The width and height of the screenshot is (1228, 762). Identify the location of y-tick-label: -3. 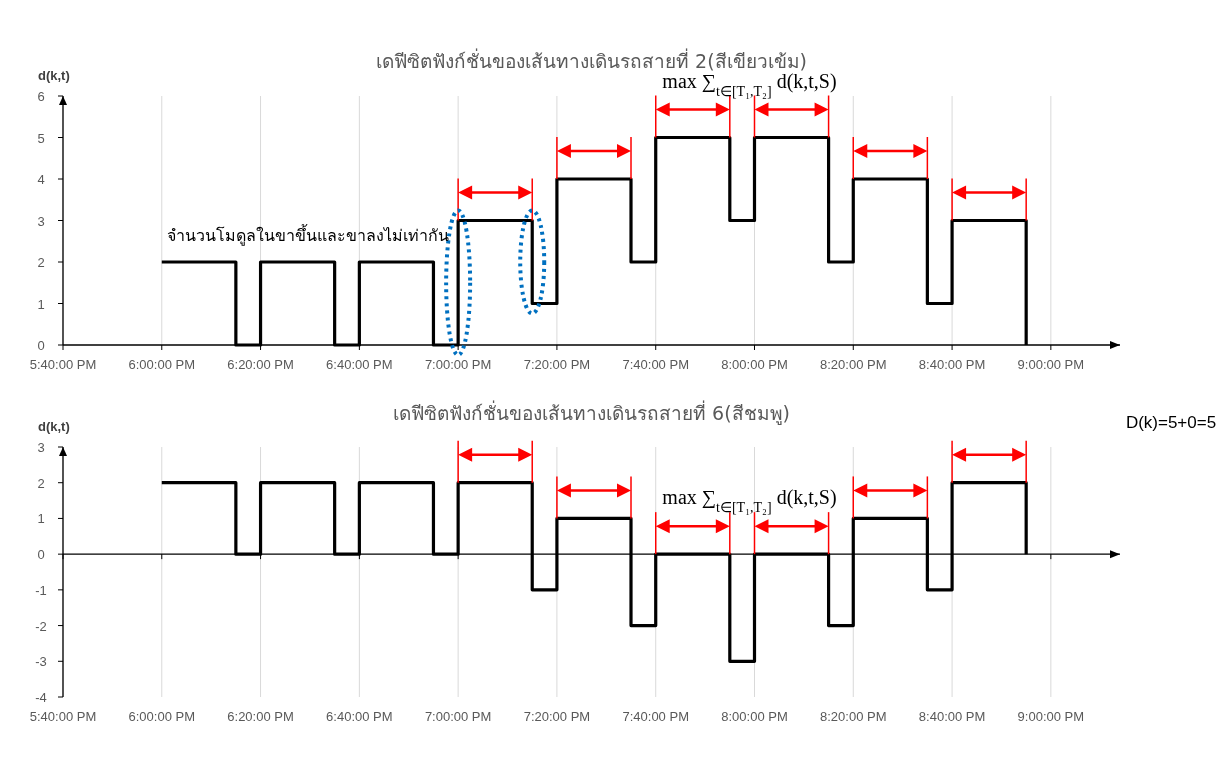
(41, 662).